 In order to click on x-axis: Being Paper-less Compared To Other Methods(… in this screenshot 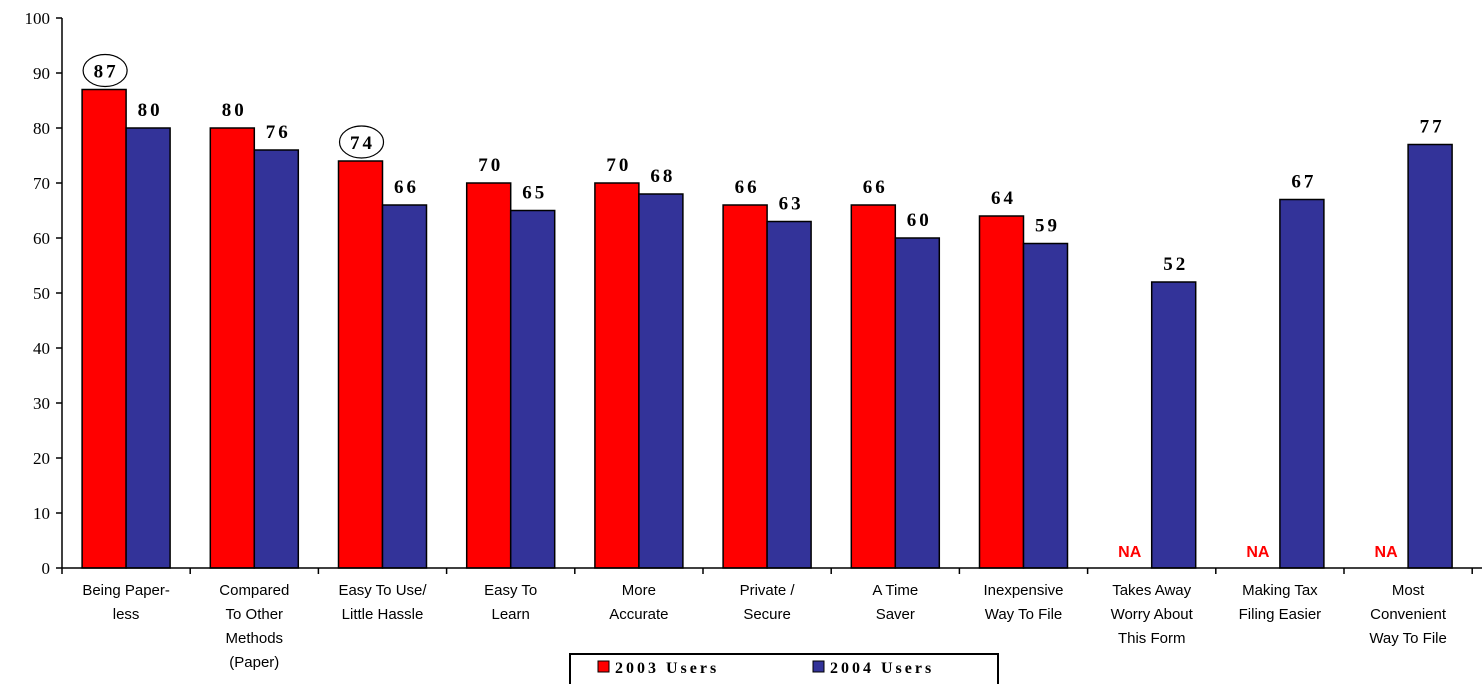, I will do `click(771, 619)`.